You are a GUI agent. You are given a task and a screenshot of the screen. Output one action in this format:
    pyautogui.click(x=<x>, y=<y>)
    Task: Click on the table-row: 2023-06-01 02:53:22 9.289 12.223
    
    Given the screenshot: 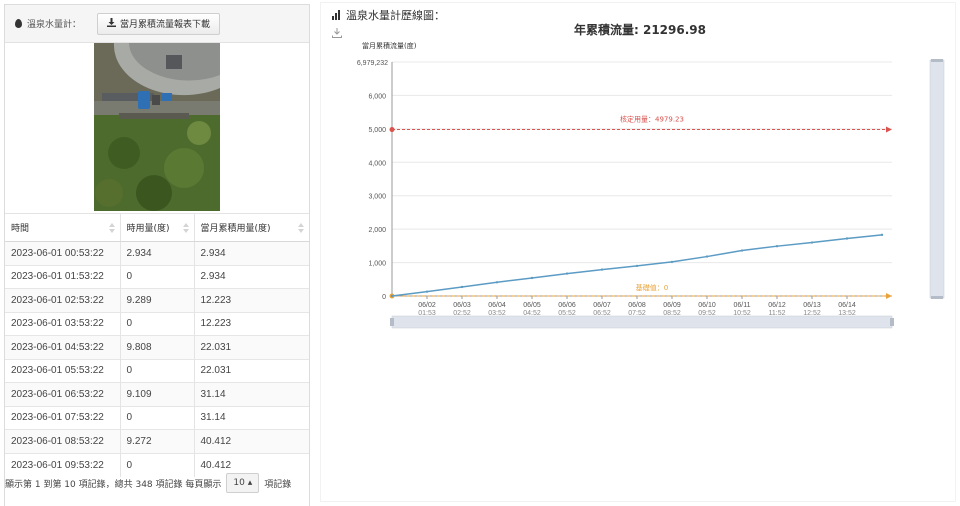 What is the action you would take?
    pyautogui.click(x=157, y=300)
    